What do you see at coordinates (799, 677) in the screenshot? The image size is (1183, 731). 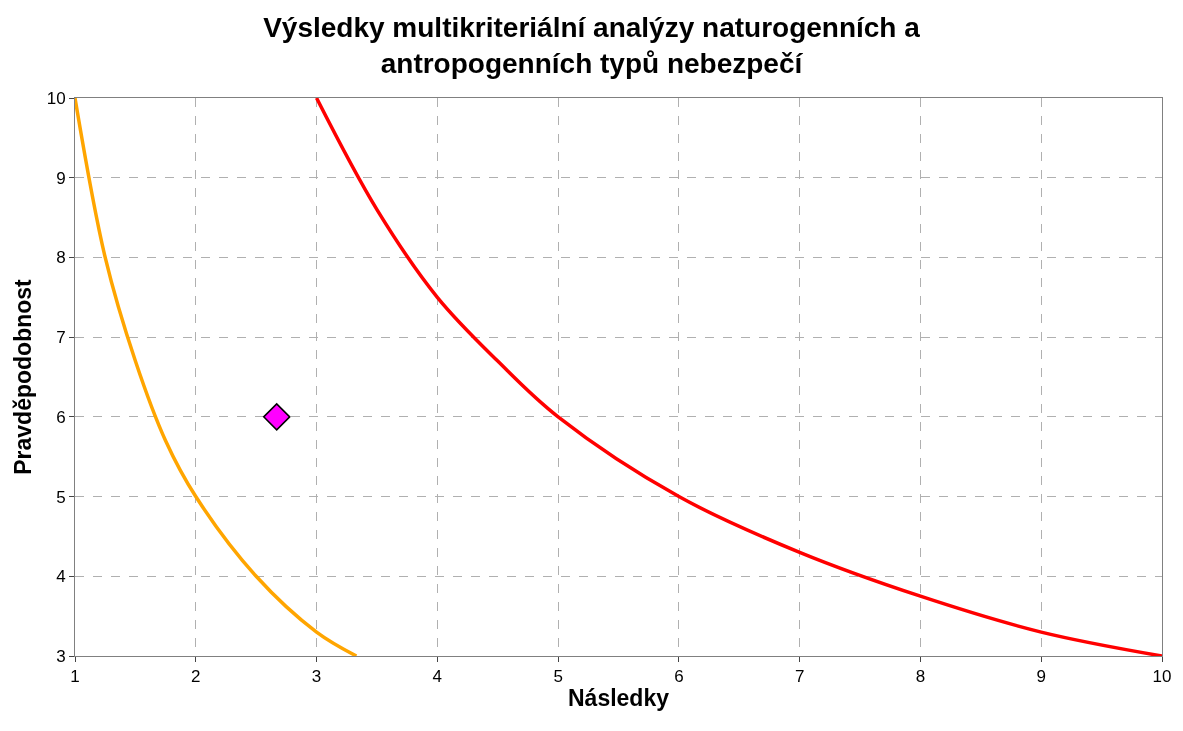 I see `x-tick-label: 7` at bounding box center [799, 677].